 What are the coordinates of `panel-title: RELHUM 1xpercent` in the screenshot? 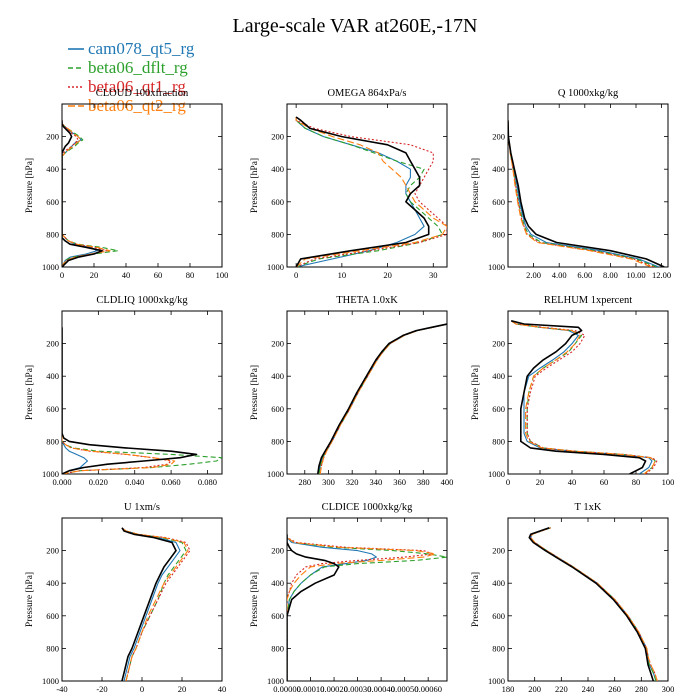 It's located at (588, 300).